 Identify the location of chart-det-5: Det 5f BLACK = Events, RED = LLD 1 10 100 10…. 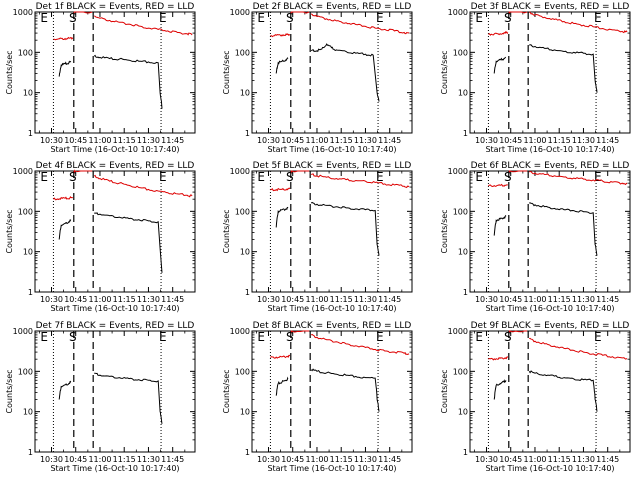
(317, 237).